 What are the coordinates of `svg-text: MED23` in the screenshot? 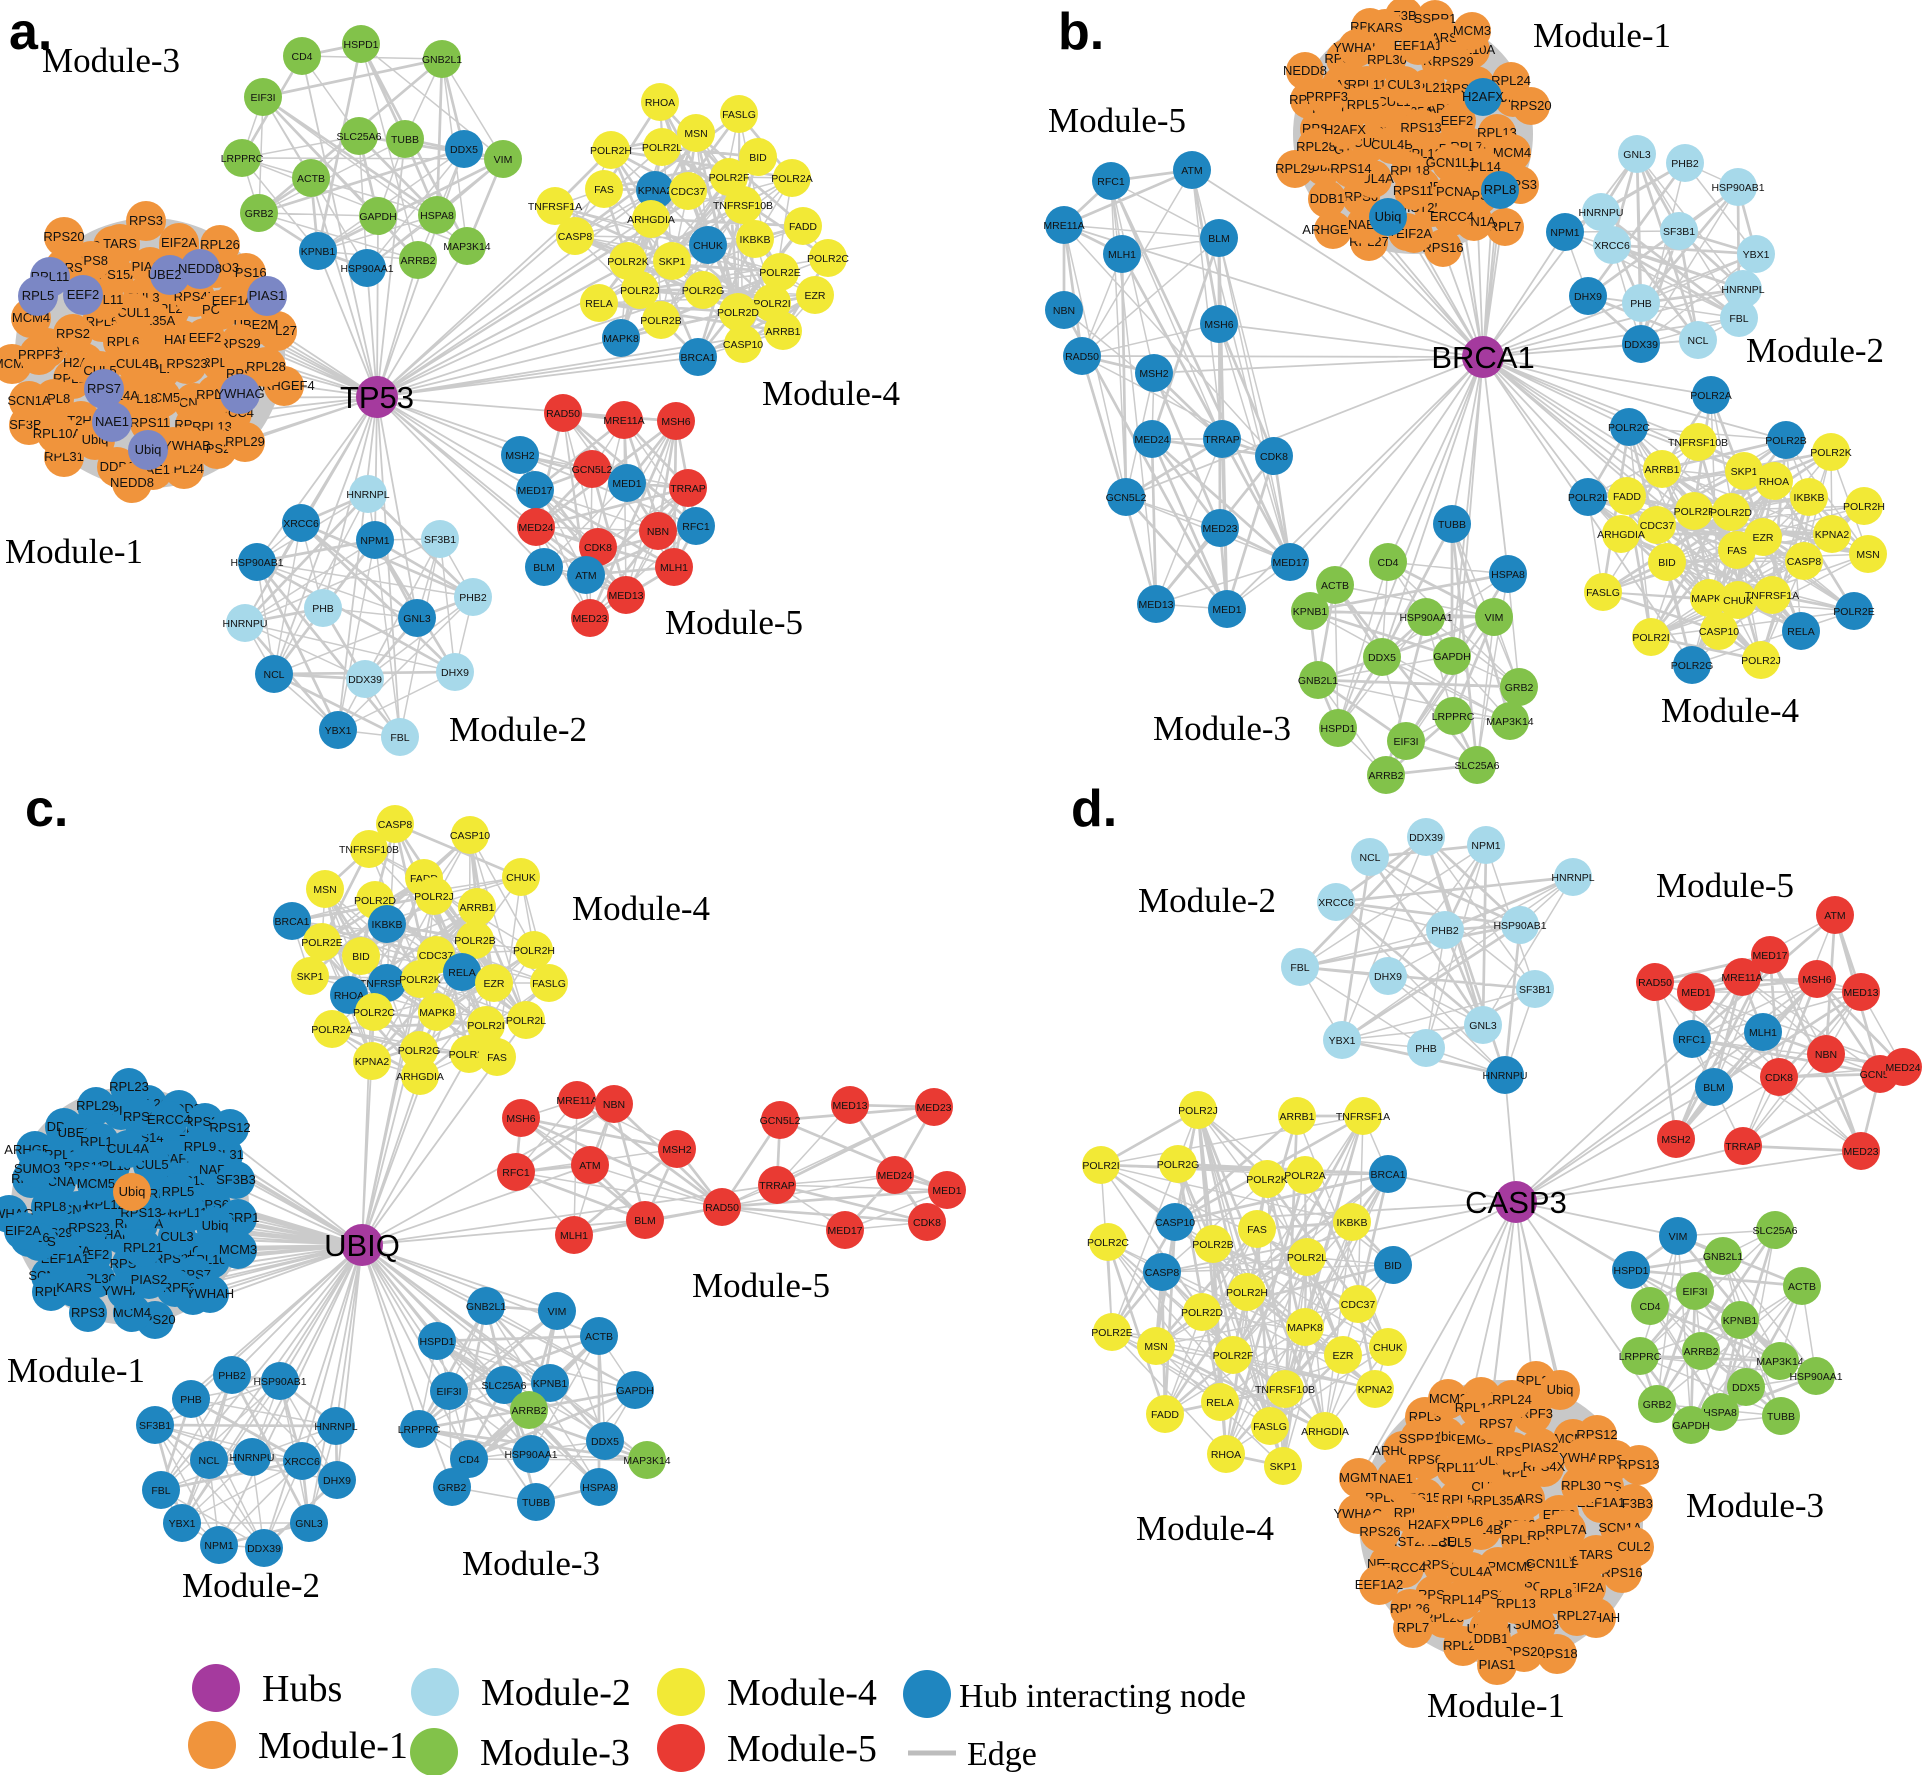 It's located at (589, 619).